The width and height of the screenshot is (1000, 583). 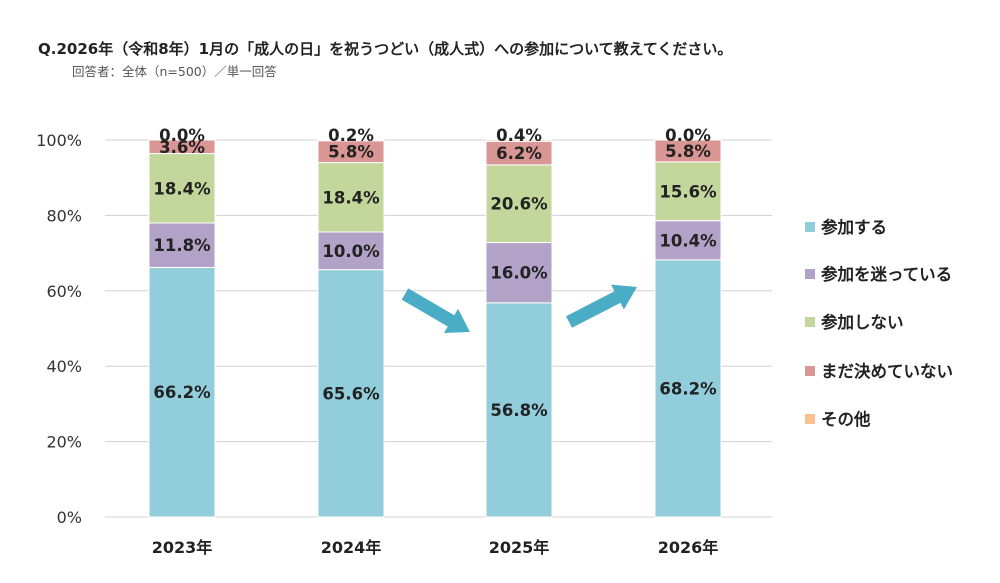 I want to click on x-tick-label: 2024年, so click(x=351, y=547).